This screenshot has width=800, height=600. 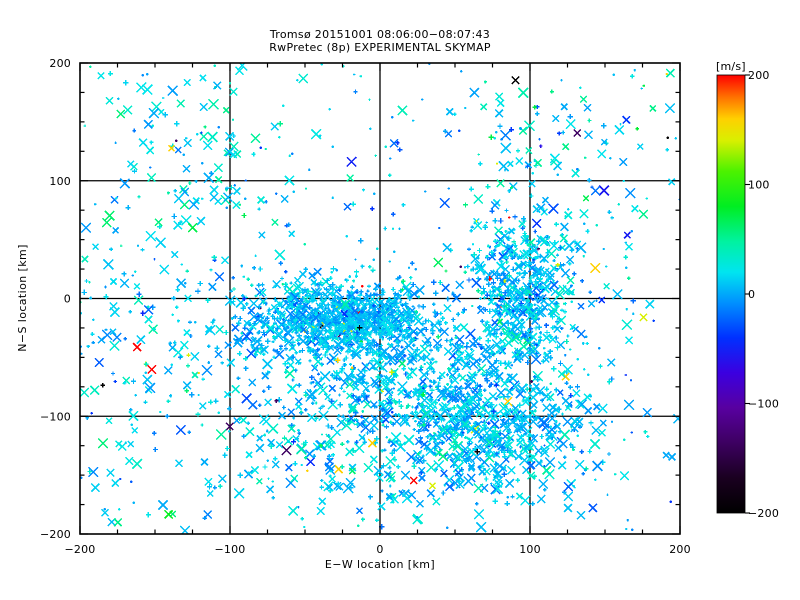 What do you see at coordinates (763, 513) in the screenshot?
I see `colorbar-tick-label: −200` at bounding box center [763, 513].